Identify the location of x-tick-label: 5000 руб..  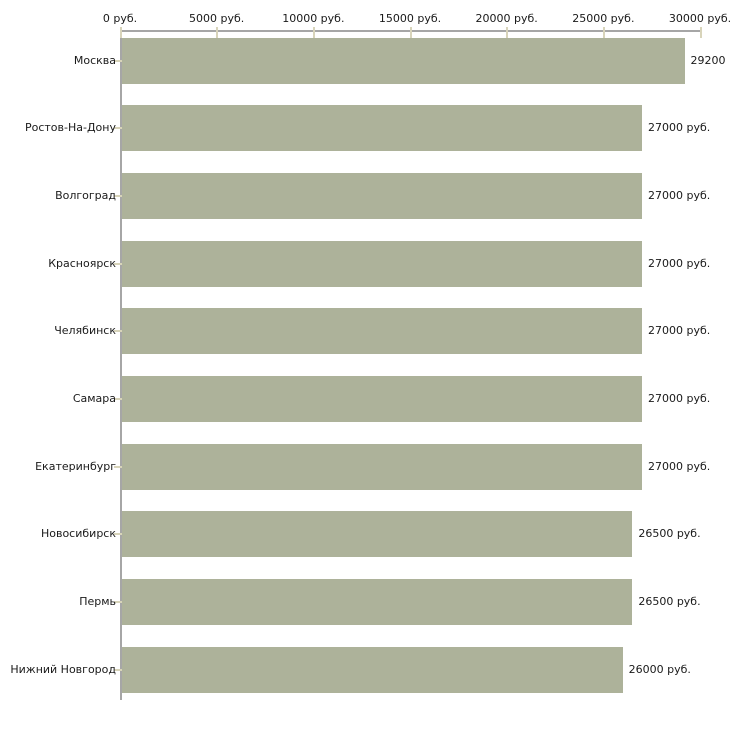
(217, 18).